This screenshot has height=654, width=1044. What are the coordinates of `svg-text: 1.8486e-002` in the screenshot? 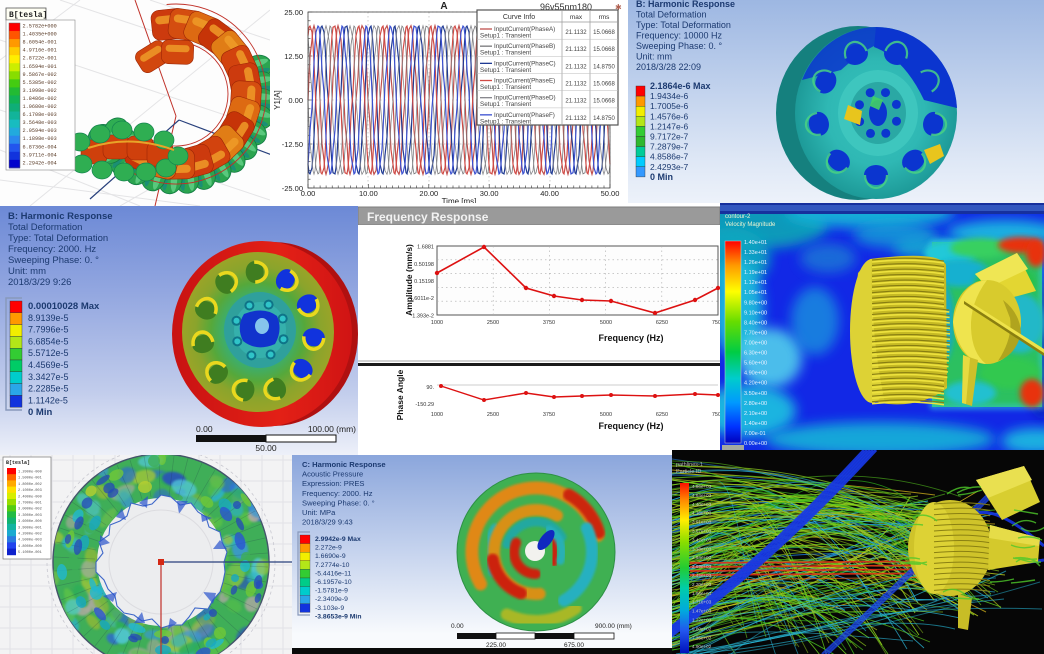 It's located at (40, 99).